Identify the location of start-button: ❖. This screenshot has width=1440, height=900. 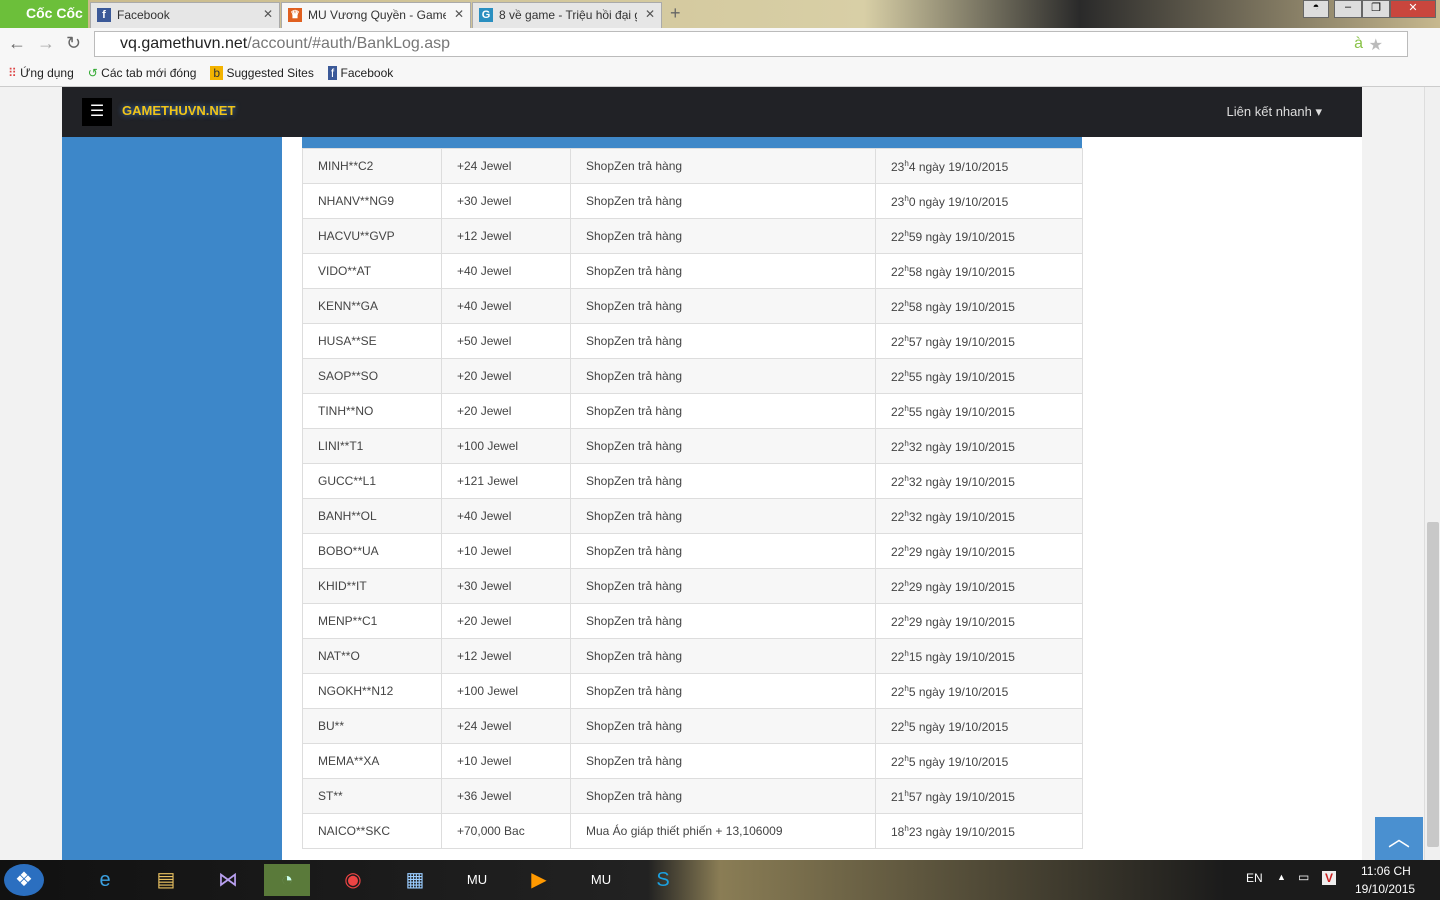
(24, 880).